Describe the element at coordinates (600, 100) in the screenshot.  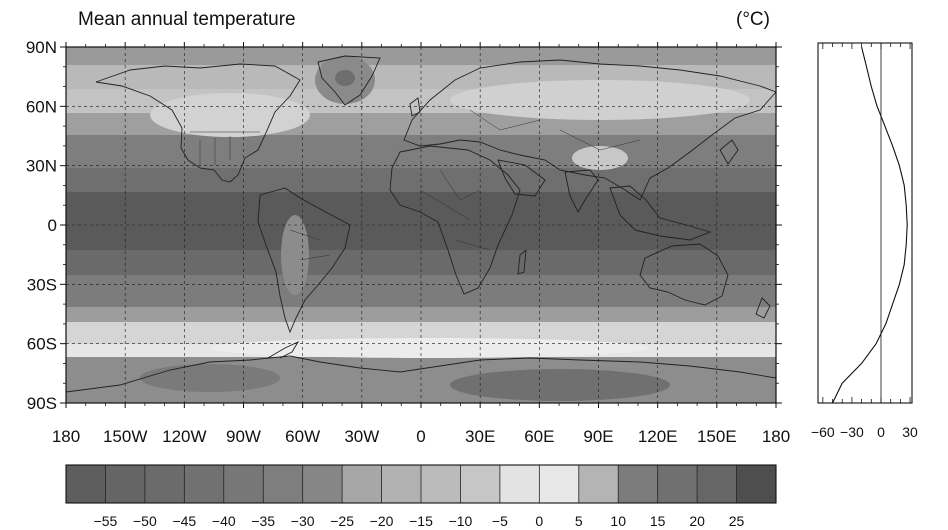
I see `siberia-cold` at that location.